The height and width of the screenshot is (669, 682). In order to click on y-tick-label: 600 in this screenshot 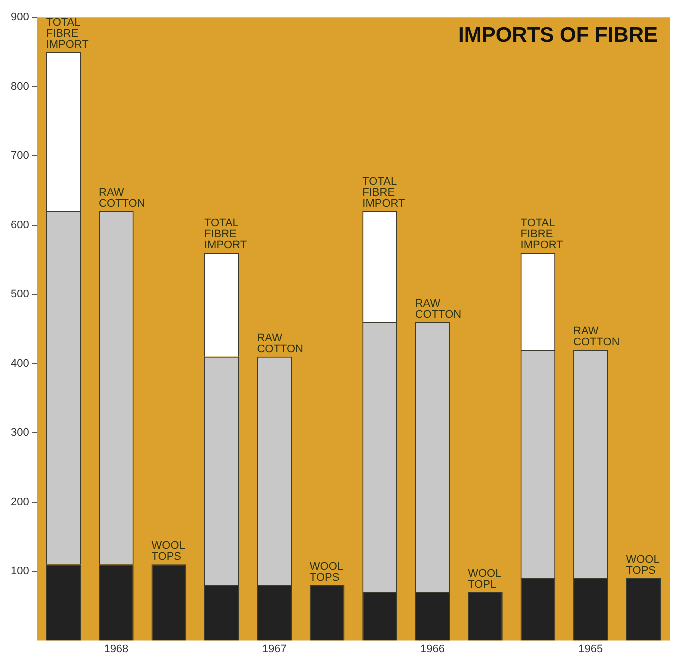, I will do `click(20, 225)`.